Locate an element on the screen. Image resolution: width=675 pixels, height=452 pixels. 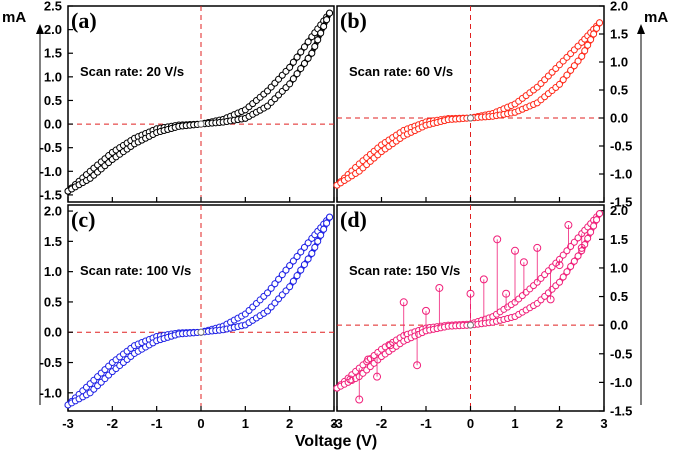
iv-branch-lower is located at coordinates (468, 104).